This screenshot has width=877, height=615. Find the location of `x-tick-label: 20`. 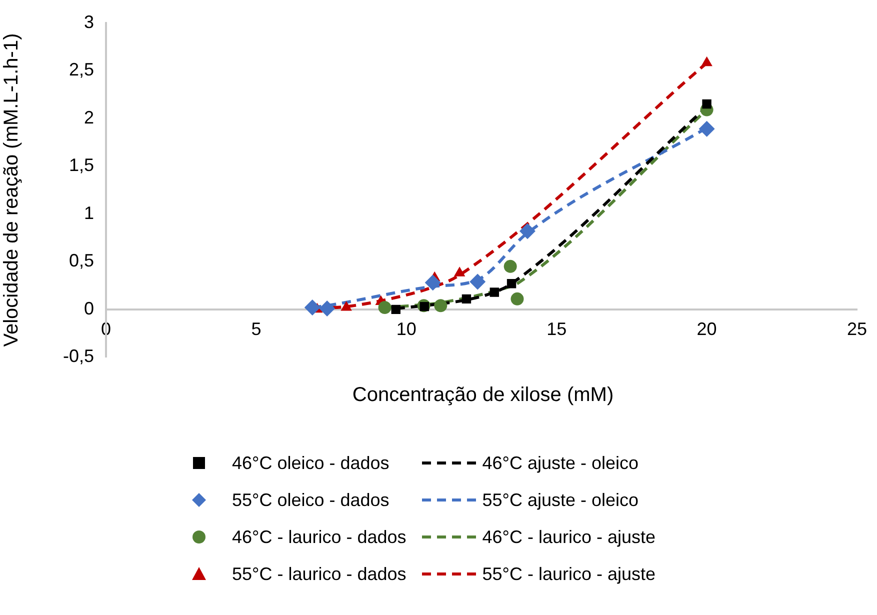

x-tick-label: 20 is located at coordinates (706, 329).